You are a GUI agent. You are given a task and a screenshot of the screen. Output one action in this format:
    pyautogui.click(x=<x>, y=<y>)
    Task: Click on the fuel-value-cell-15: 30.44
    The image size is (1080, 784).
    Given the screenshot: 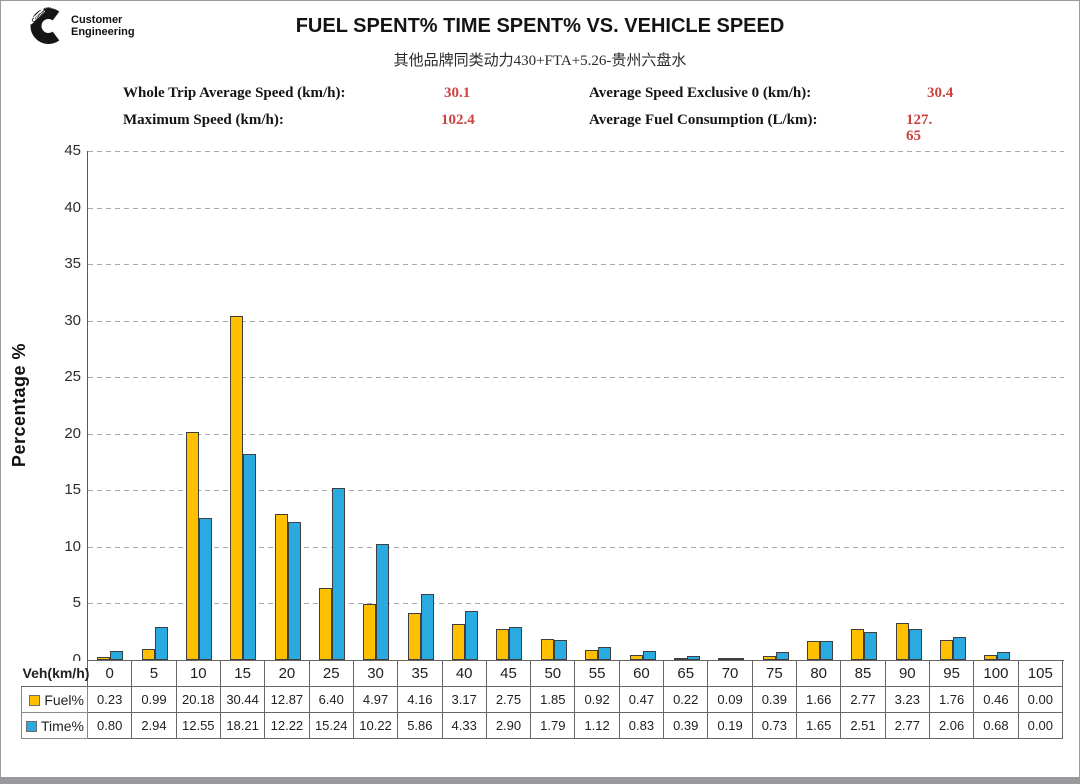 What is the action you would take?
    pyautogui.click(x=242, y=699)
    